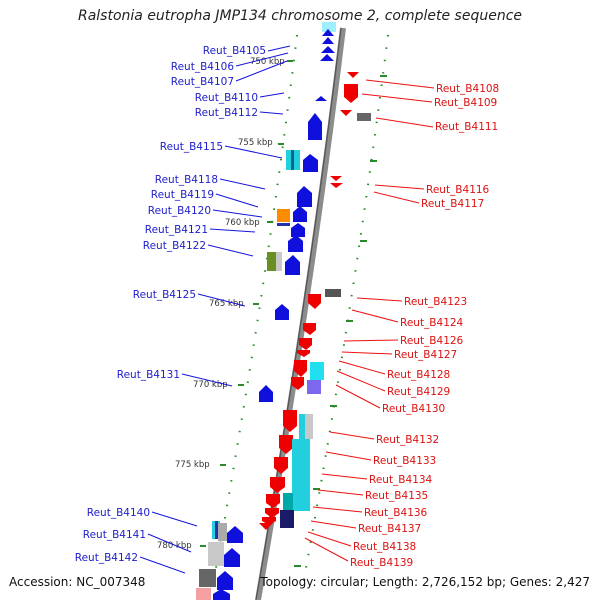 Image resolution: width=600 pixels, height=600 pixels. I want to click on gene-label: Reut_B4127, so click(425, 355).